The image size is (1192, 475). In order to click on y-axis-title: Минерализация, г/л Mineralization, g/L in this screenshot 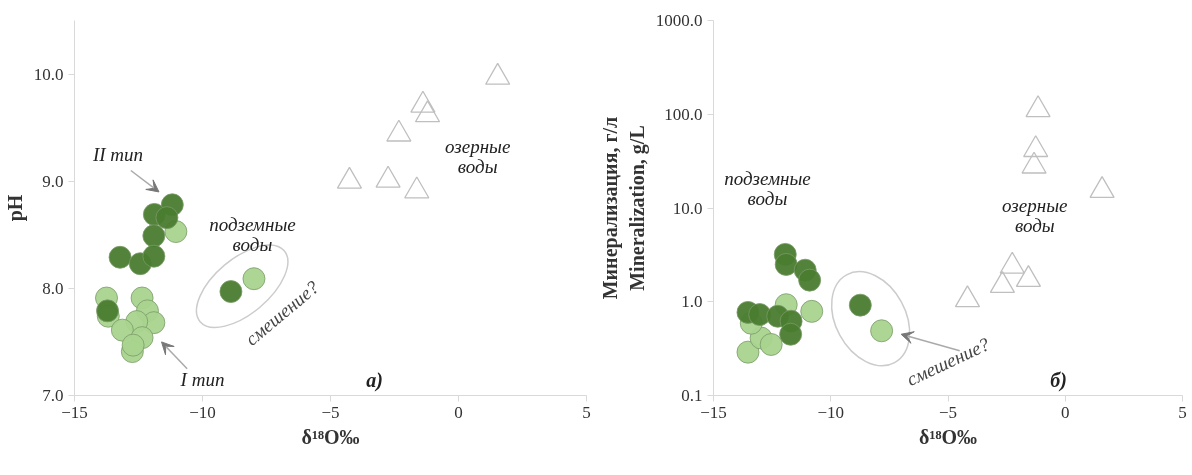, I will do `click(624, 208)`.